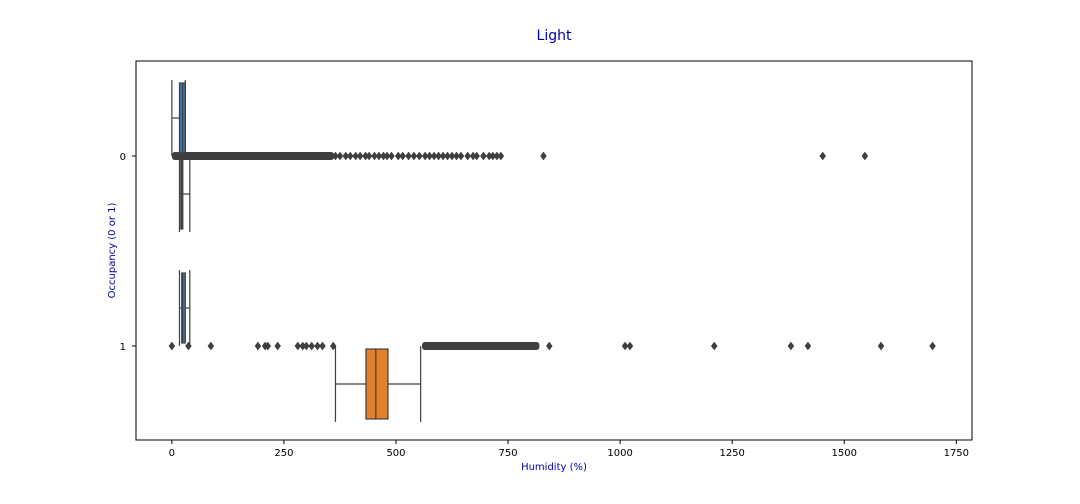 This screenshot has width=1080, height=504. I want to click on x-axis-label: Humidity (%), so click(554, 467).